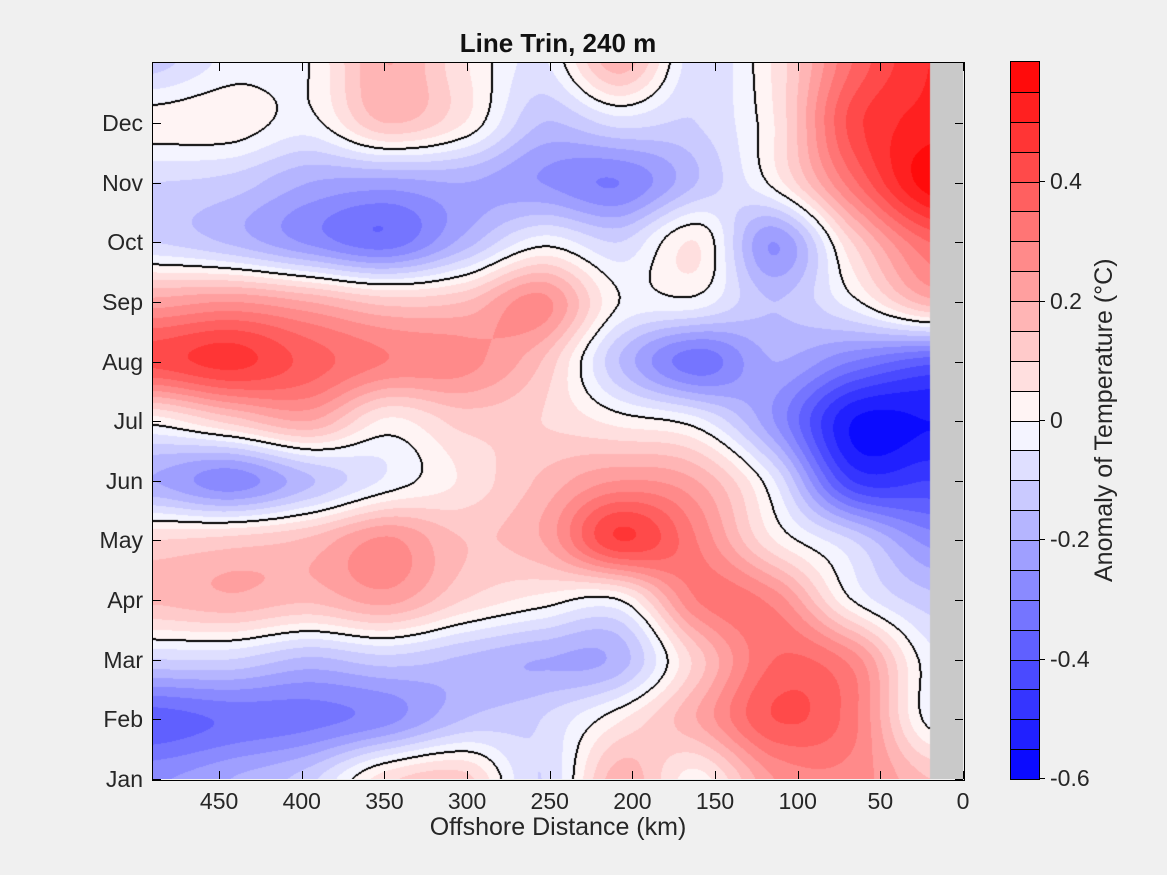 The width and height of the screenshot is (1167, 875). Describe the element at coordinates (1104, 420) in the screenshot. I see `colorbar-label: Anomaly of Temperature (°C)` at that location.